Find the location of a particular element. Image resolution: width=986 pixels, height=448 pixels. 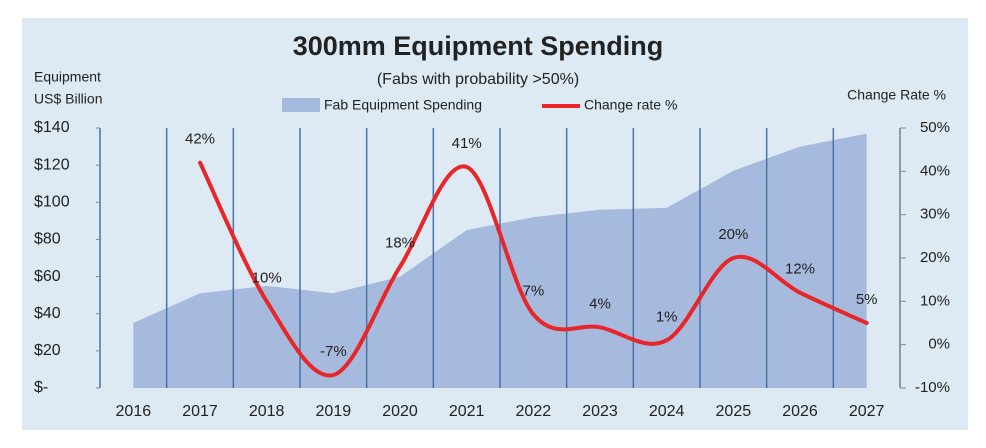

data-label: 42% is located at coordinates (200, 139).